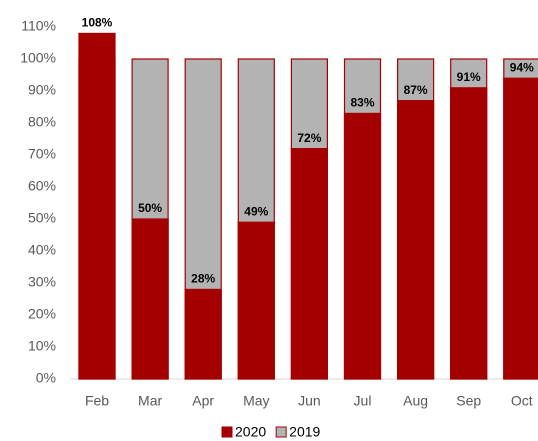 This screenshot has width=538, height=441. Describe the element at coordinates (250, 432) in the screenshot. I see `legend-label: 2020` at that location.